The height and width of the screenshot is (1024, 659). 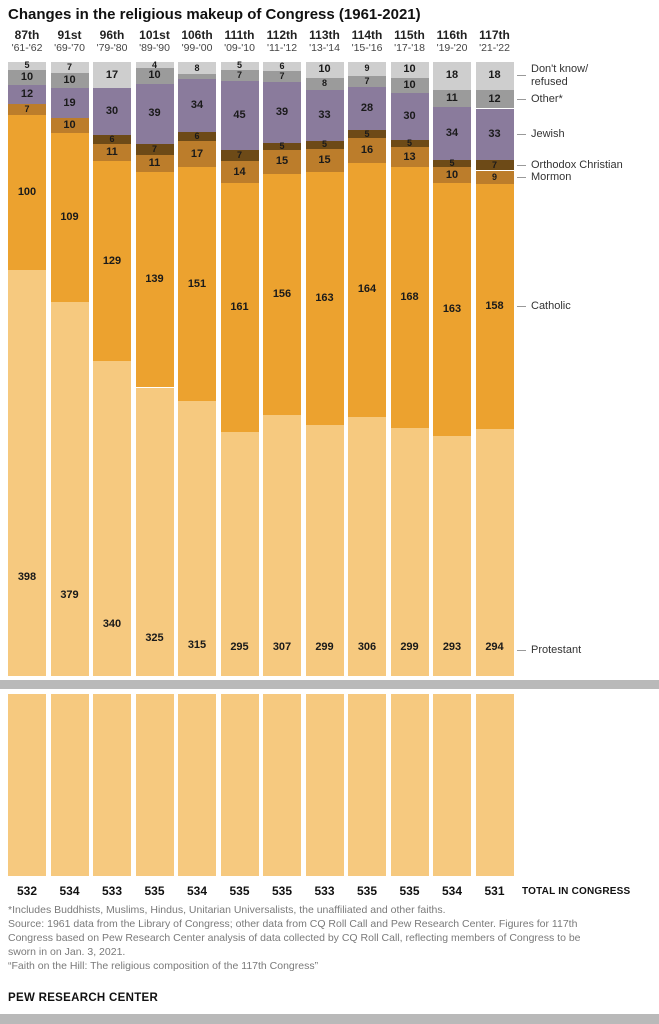 What do you see at coordinates (551, 176) in the screenshot?
I see `legend-label: Mormon` at bounding box center [551, 176].